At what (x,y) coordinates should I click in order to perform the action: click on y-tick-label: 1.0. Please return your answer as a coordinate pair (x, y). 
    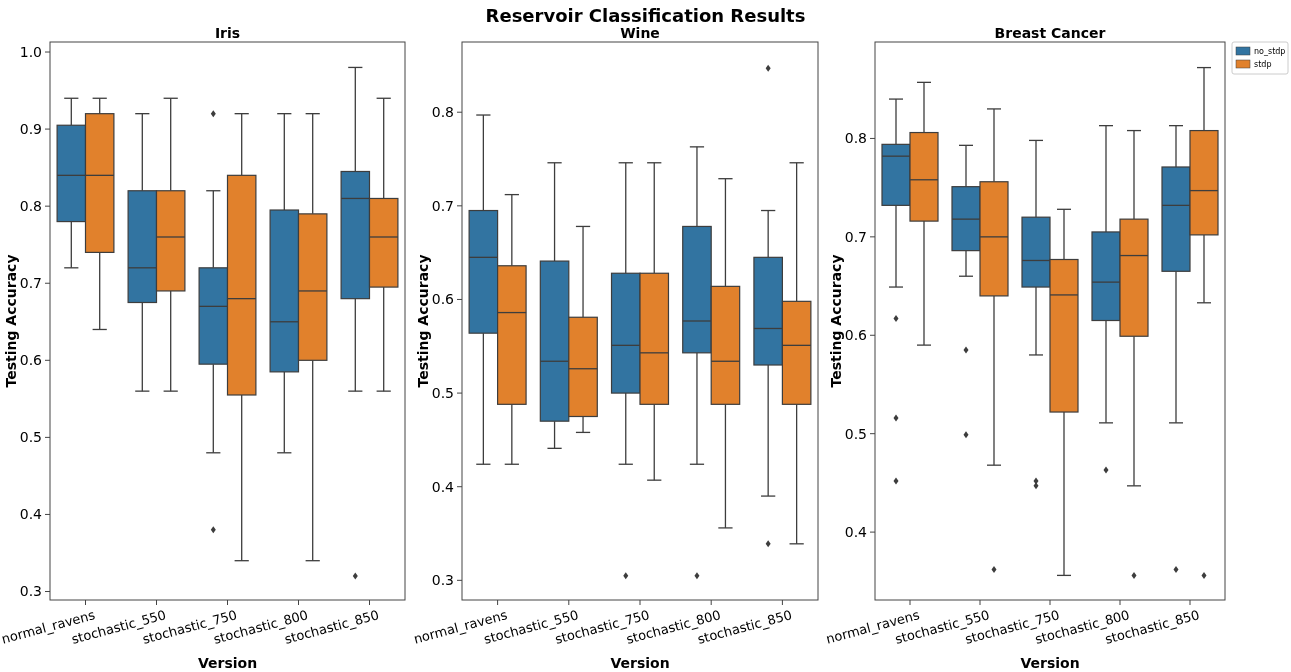
    Looking at the image, I should click on (30, 51).